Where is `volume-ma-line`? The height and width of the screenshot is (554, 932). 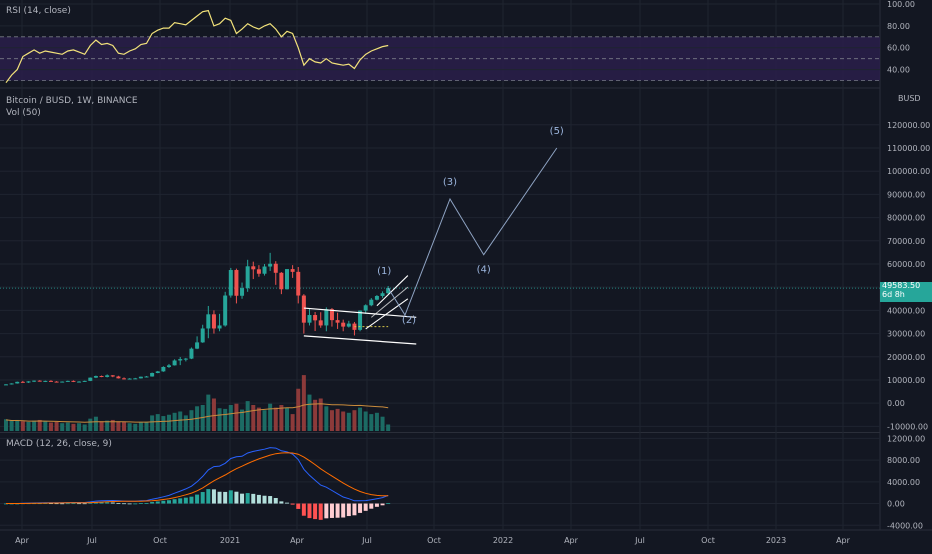 volume-ma-line is located at coordinates (197, 413).